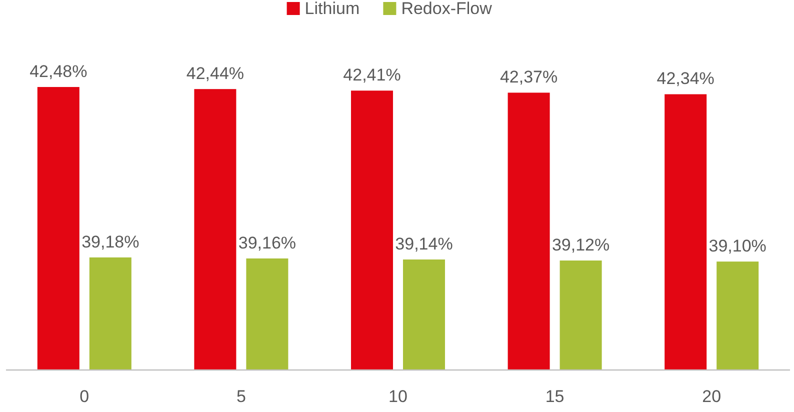  What do you see at coordinates (581, 245) in the screenshot?
I see `data-label: 39,12%` at bounding box center [581, 245].